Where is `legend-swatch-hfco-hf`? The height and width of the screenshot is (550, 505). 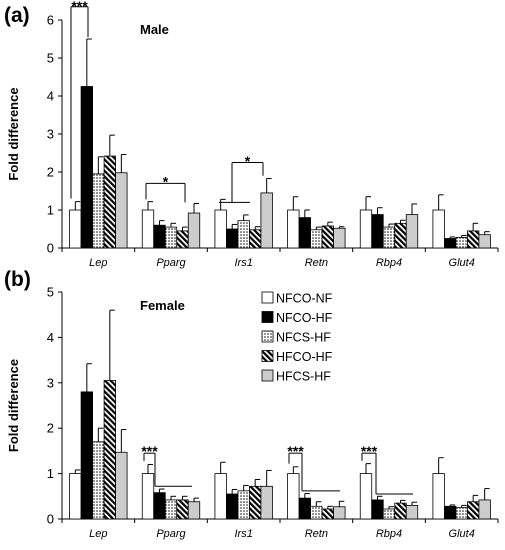
legend-swatch-hfco-hf is located at coordinates (267, 356).